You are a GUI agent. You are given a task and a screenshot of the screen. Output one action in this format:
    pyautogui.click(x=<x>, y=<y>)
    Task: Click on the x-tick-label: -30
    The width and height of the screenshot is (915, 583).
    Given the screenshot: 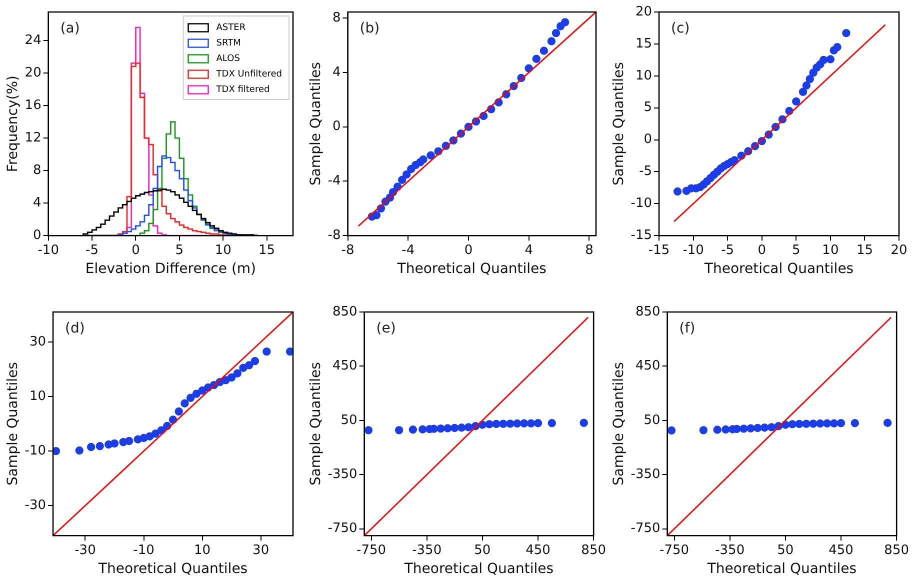 What is the action you would take?
    pyautogui.click(x=85, y=550)
    